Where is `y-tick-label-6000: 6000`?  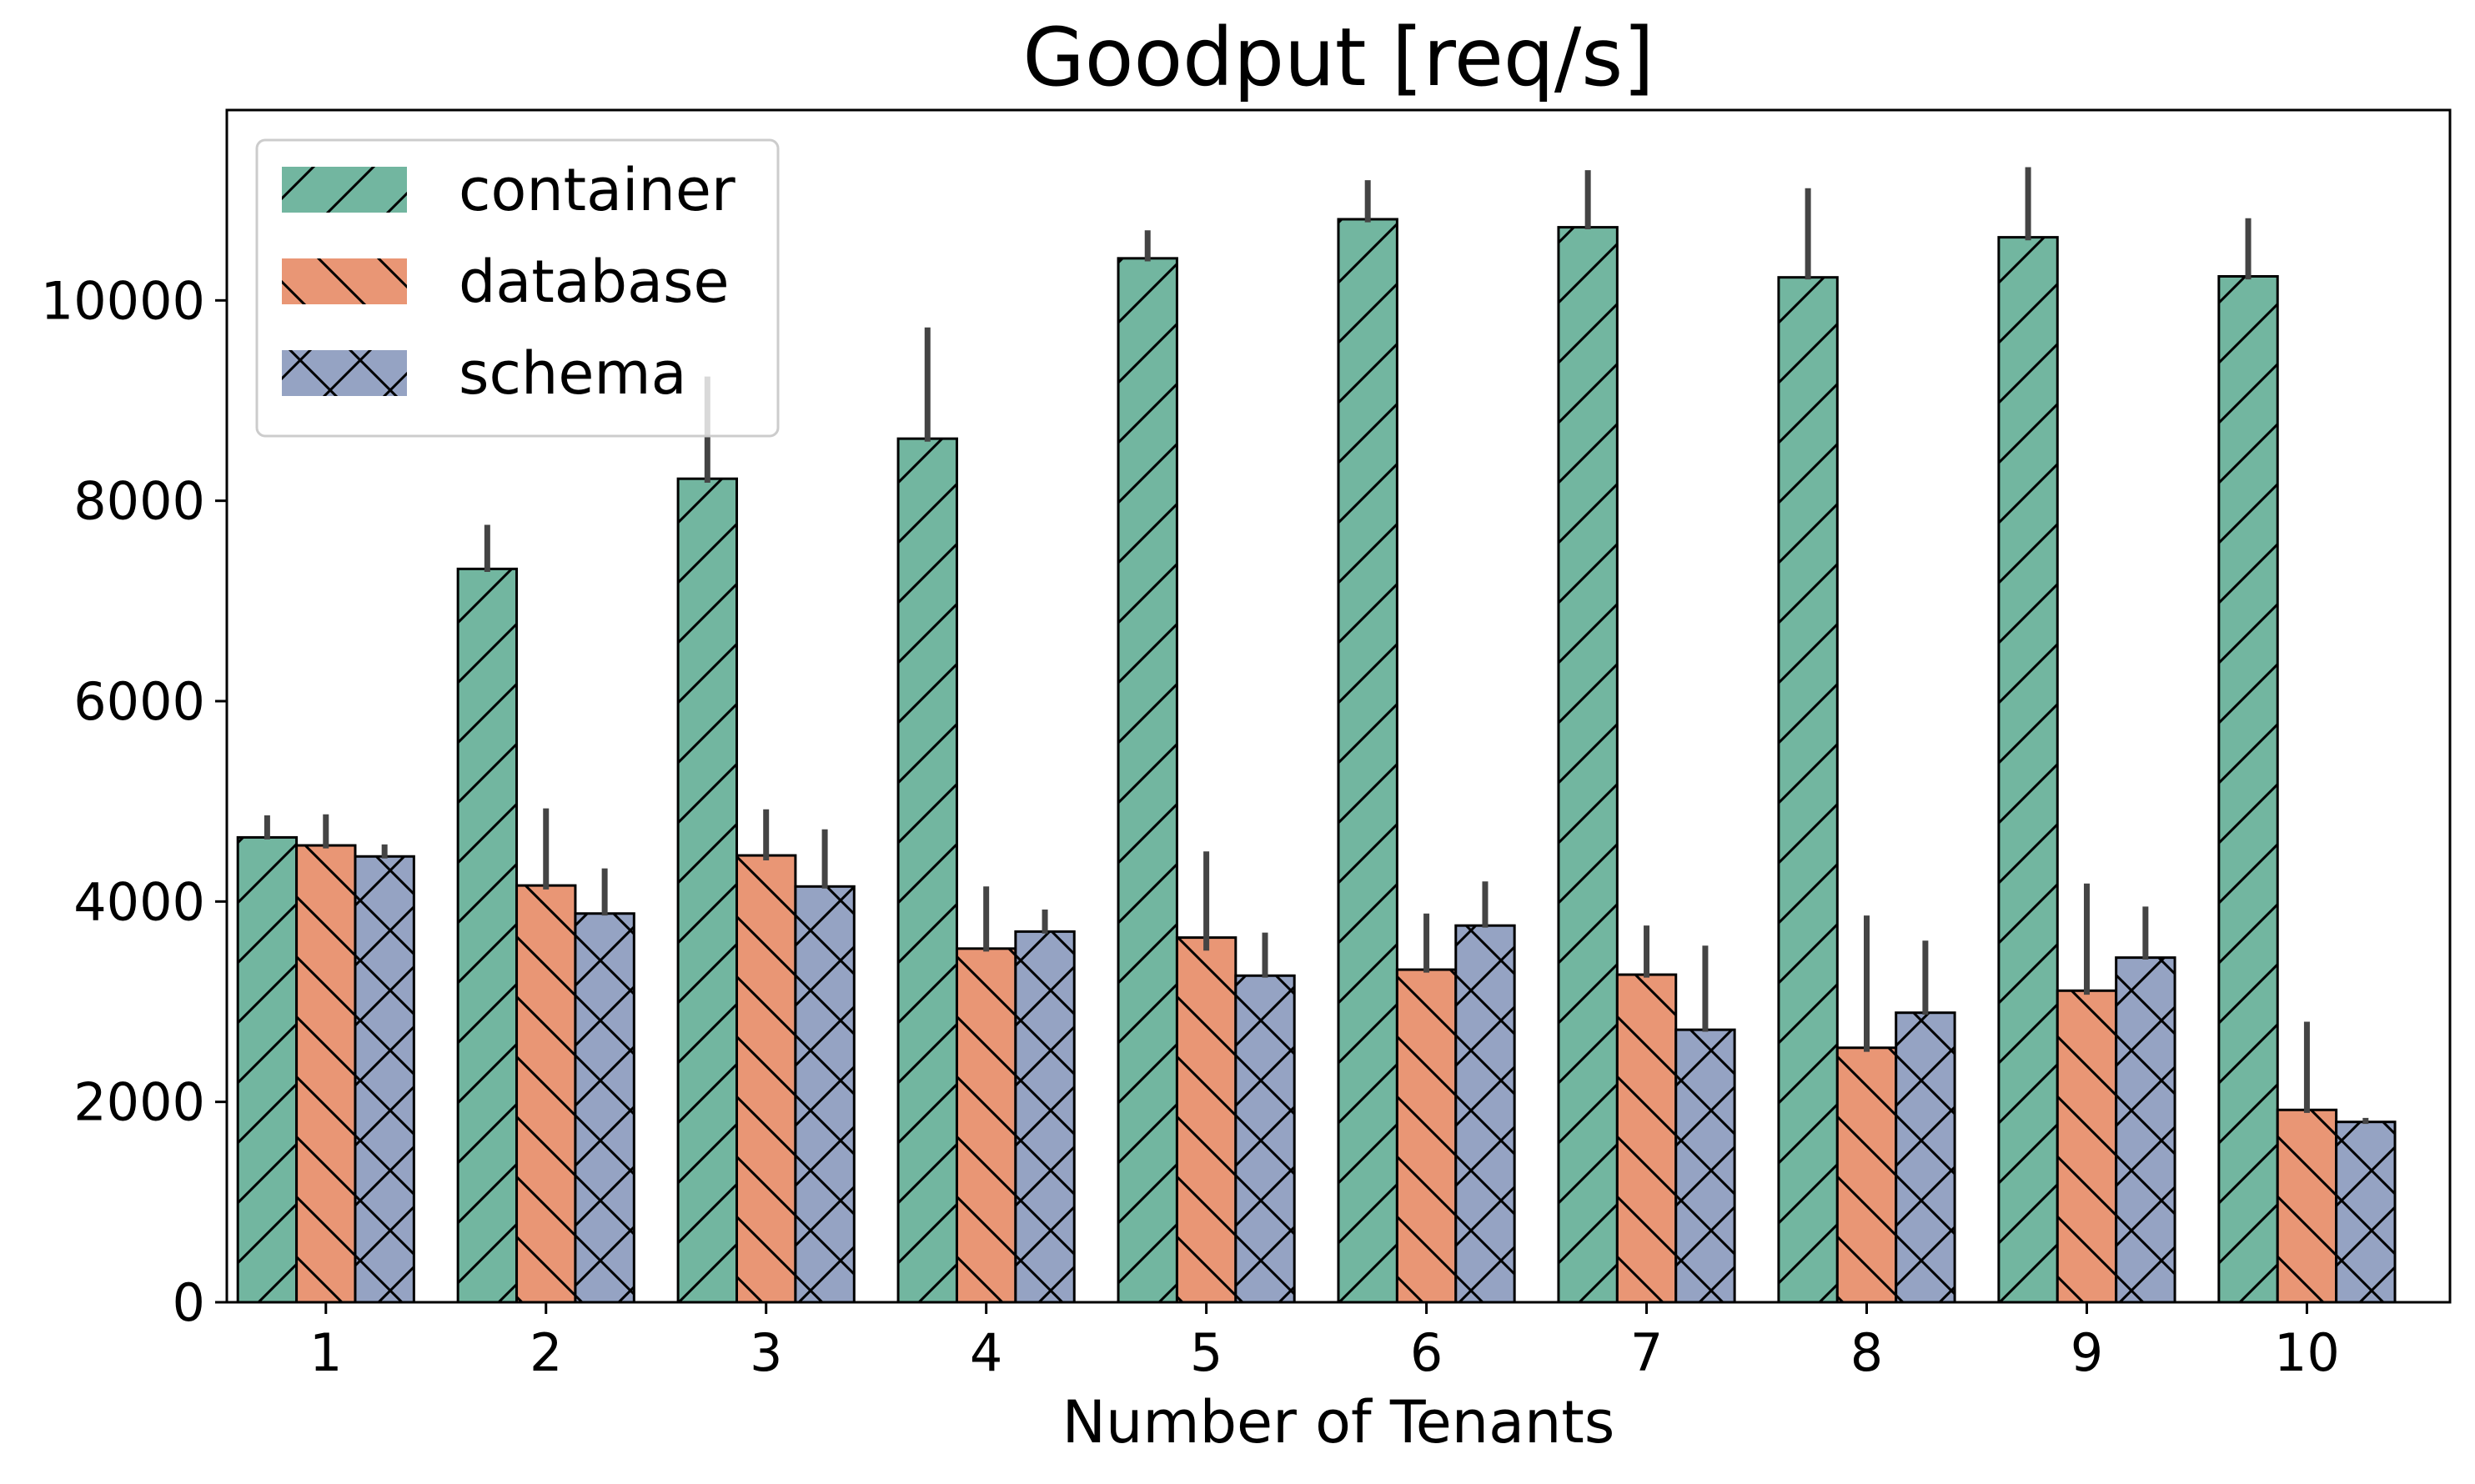
y-tick-label-6000: 6000 is located at coordinates (139, 701).